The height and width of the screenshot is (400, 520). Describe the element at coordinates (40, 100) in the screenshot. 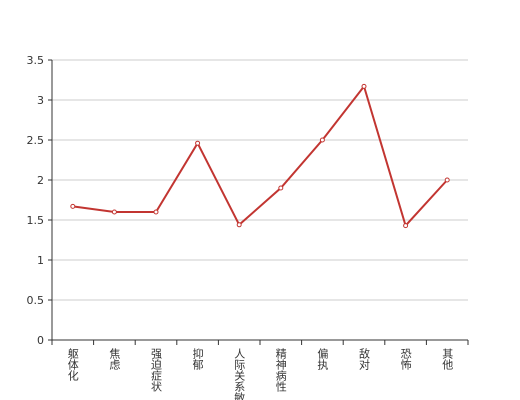

I see `y-tick-label: 3` at that location.